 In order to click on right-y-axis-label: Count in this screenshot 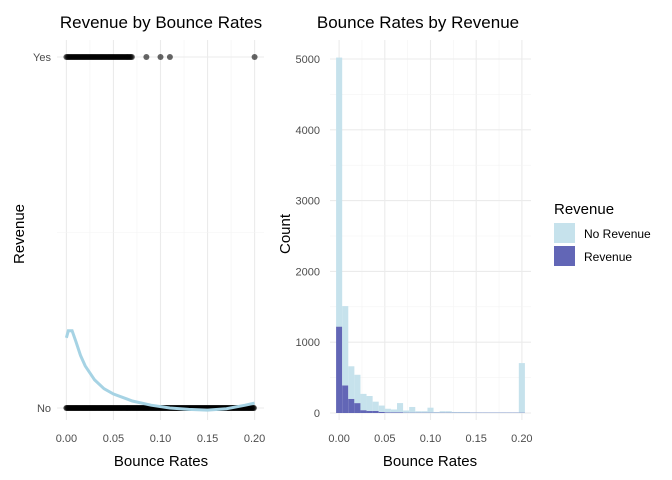, I will do `click(285, 233)`.